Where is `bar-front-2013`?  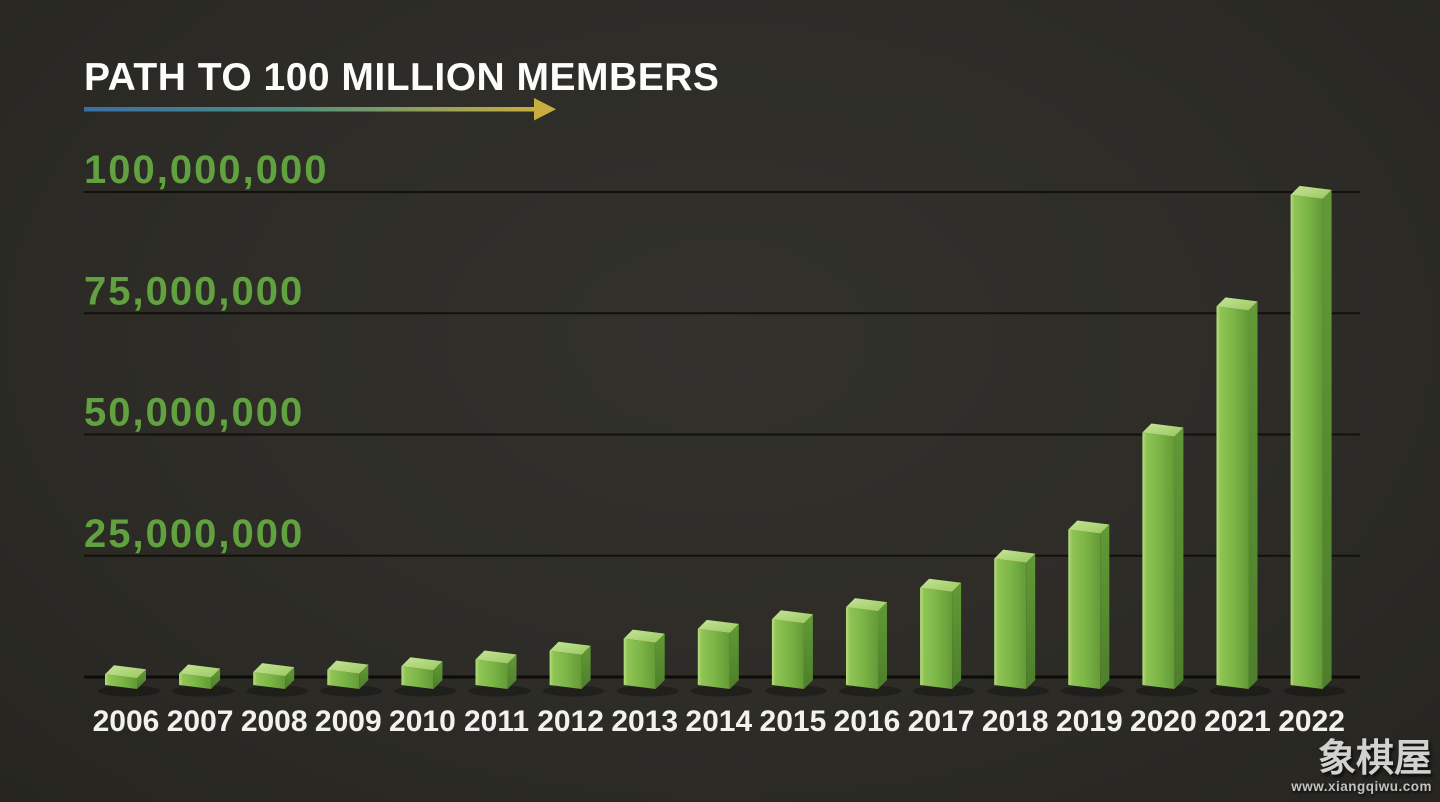
bar-front-2013 is located at coordinates (639, 663).